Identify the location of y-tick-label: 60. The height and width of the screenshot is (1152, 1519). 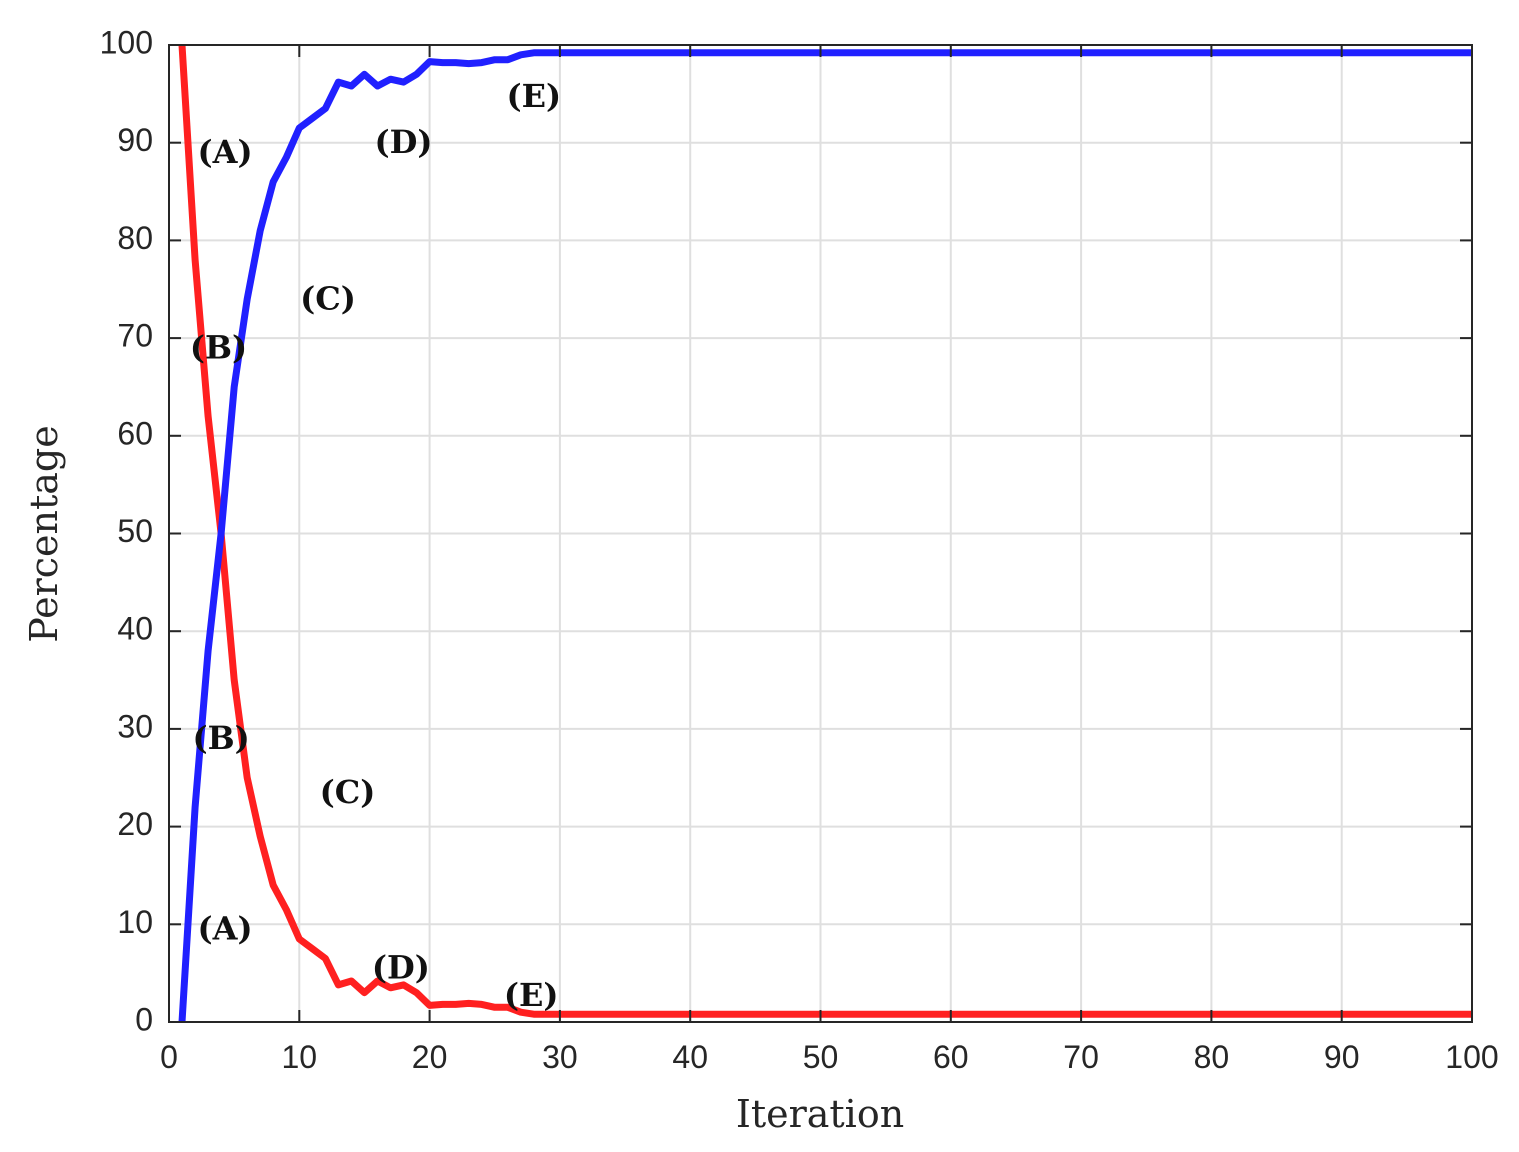
(135, 433).